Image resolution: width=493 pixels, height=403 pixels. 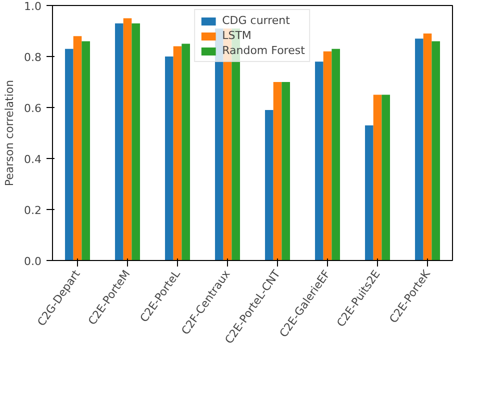 What do you see at coordinates (256, 20) in the screenshot?
I see `legend-label: CDG current` at bounding box center [256, 20].